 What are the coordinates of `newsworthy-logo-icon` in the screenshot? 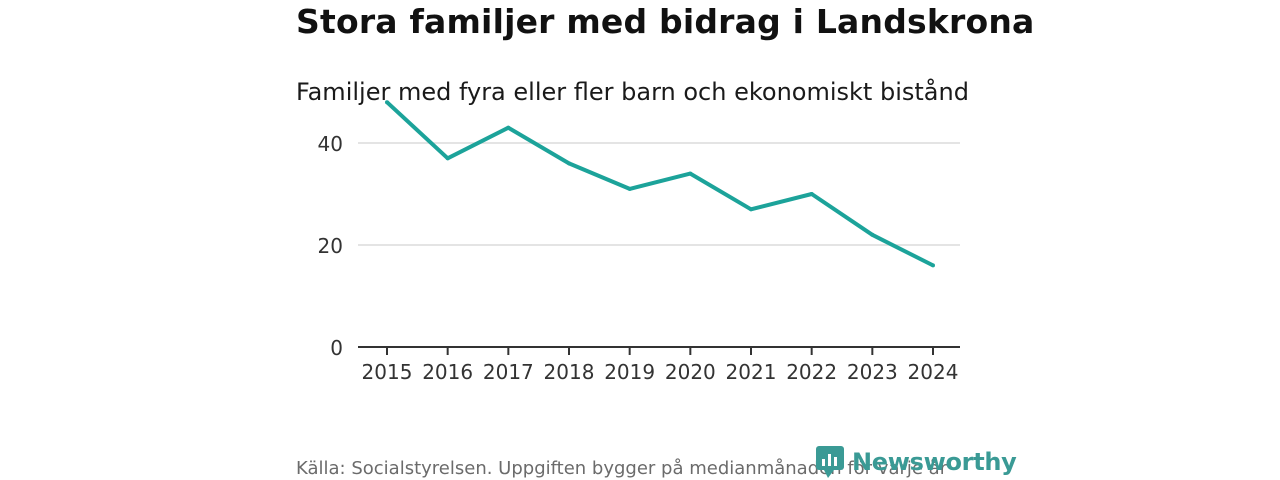 It's located at (830, 462).